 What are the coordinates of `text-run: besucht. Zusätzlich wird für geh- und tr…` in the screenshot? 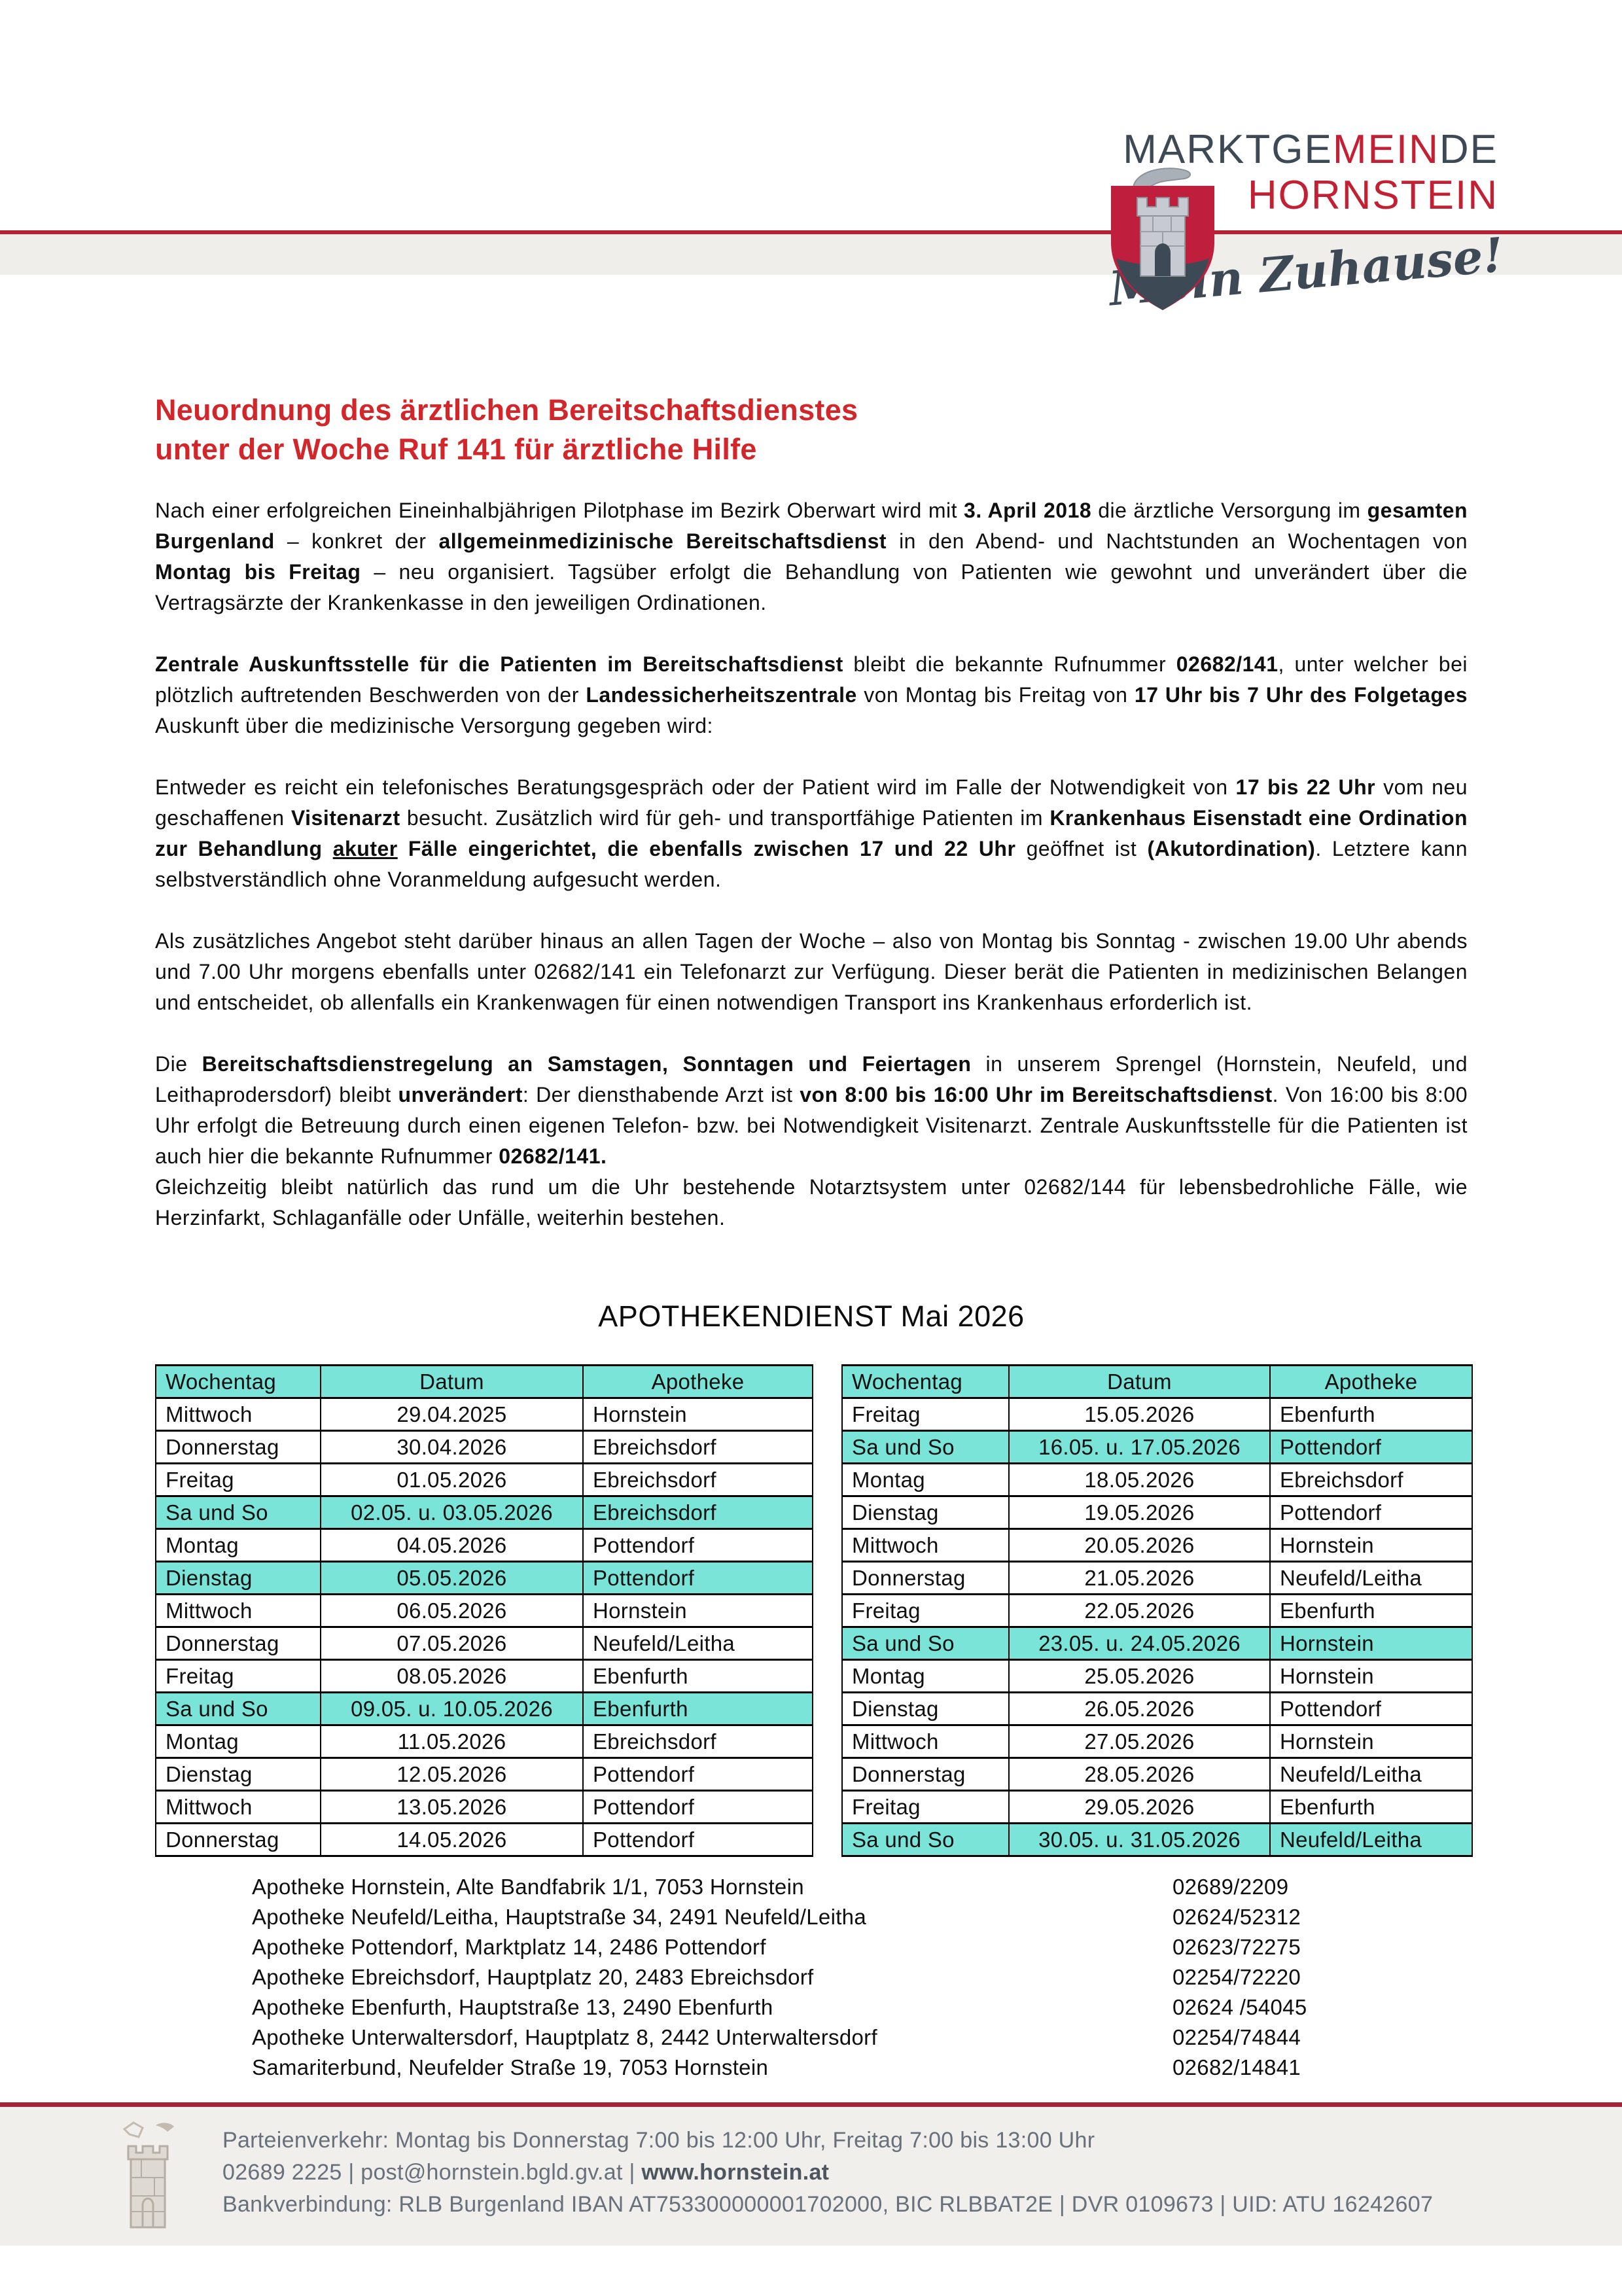 It's located at (725, 818).